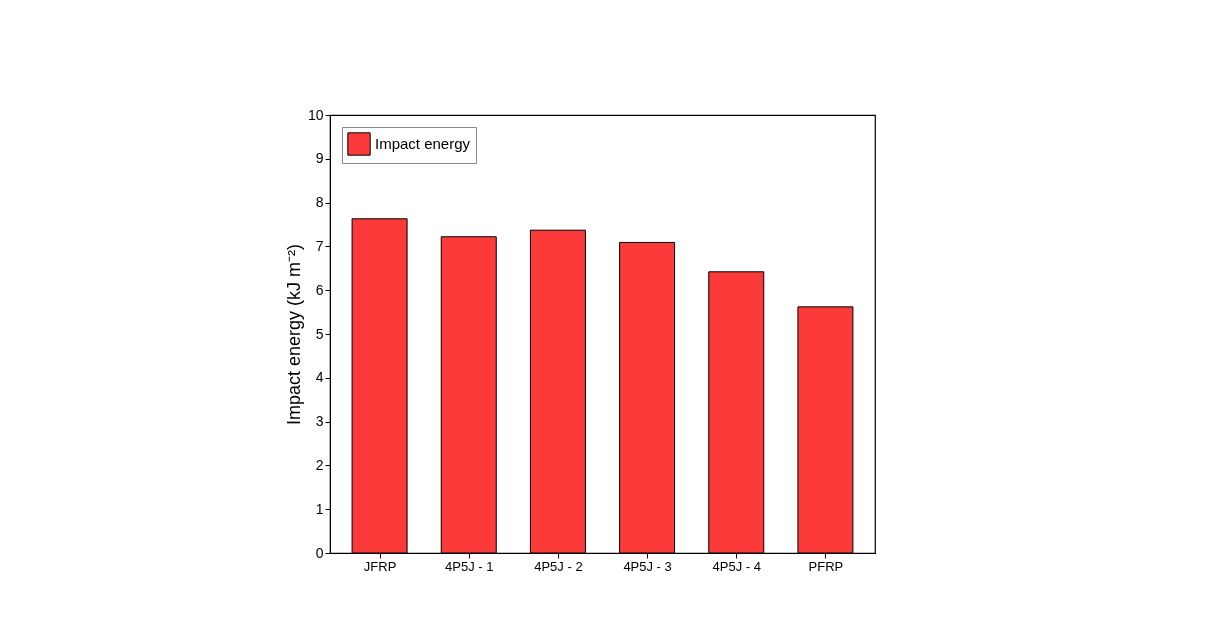  What do you see at coordinates (319, 421) in the screenshot?
I see `y-tick-label: 3` at bounding box center [319, 421].